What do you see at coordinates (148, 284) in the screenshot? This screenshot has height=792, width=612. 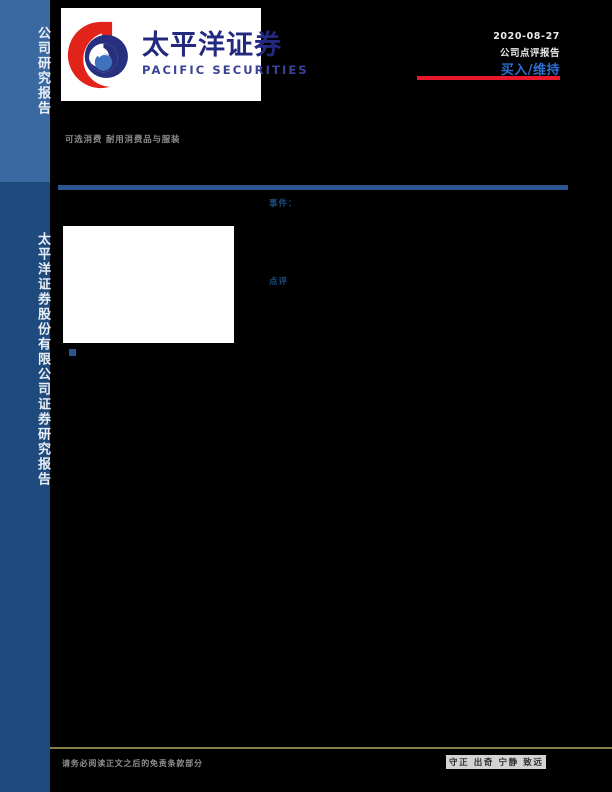 I see `figure-placeholder` at bounding box center [148, 284].